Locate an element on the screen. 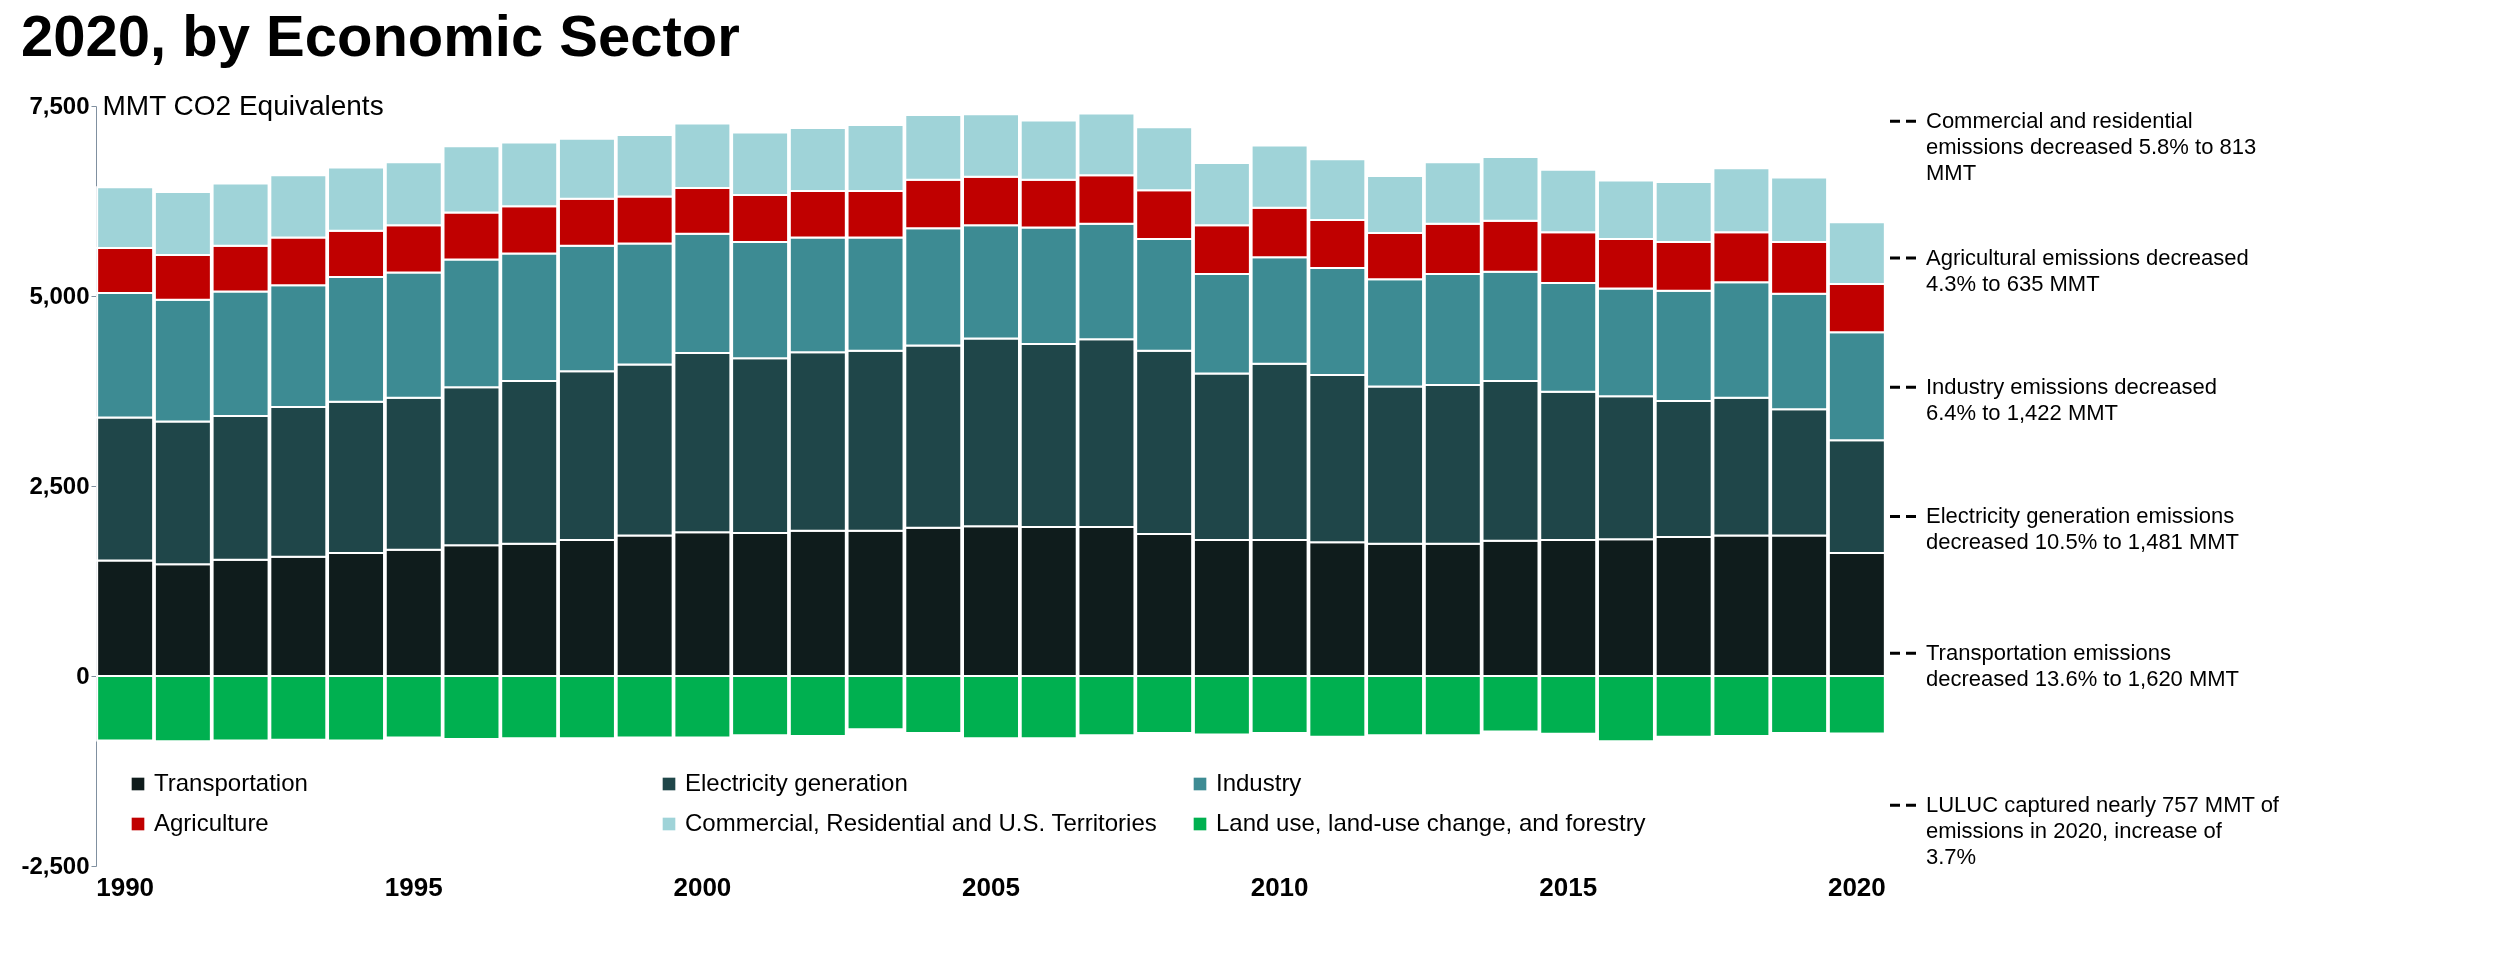 This screenshot has width=2496, height=978. x-tick-label: 2020 is located at coordinates (1856, 886).